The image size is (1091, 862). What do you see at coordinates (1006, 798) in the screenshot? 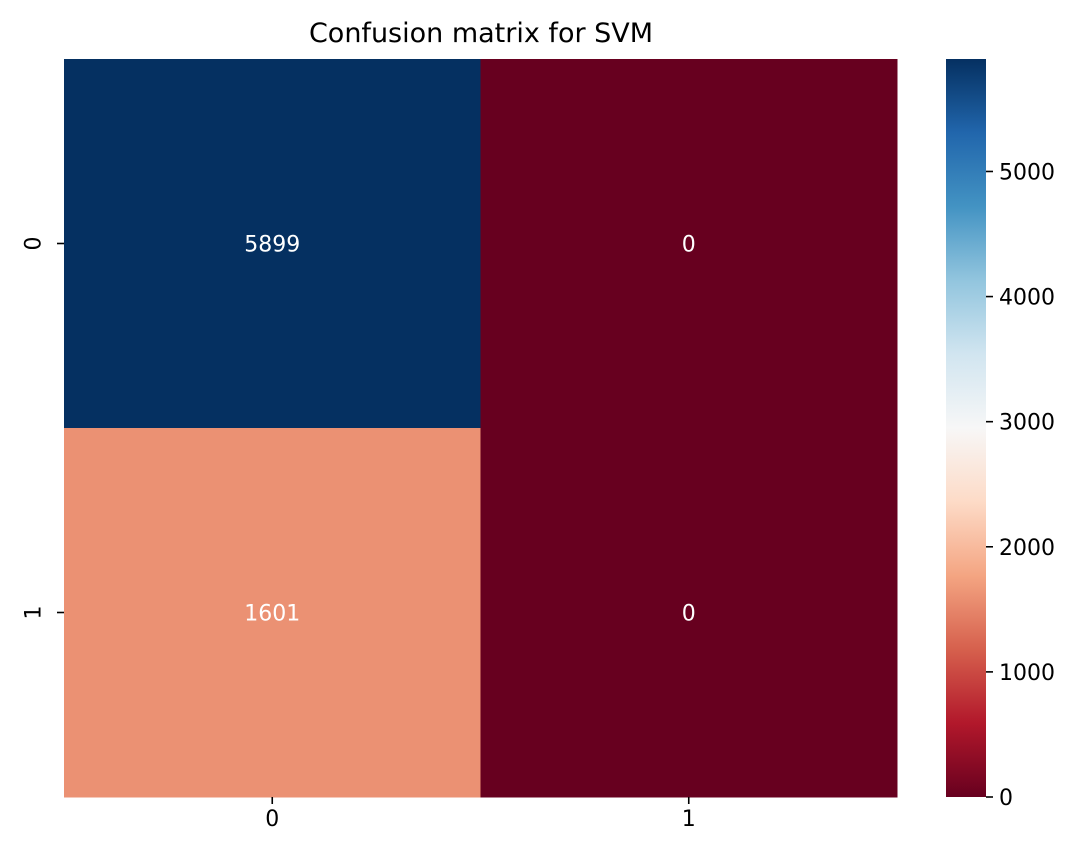
I see `colorbar-tick-label: 0` at bounding box center [1006, 798].